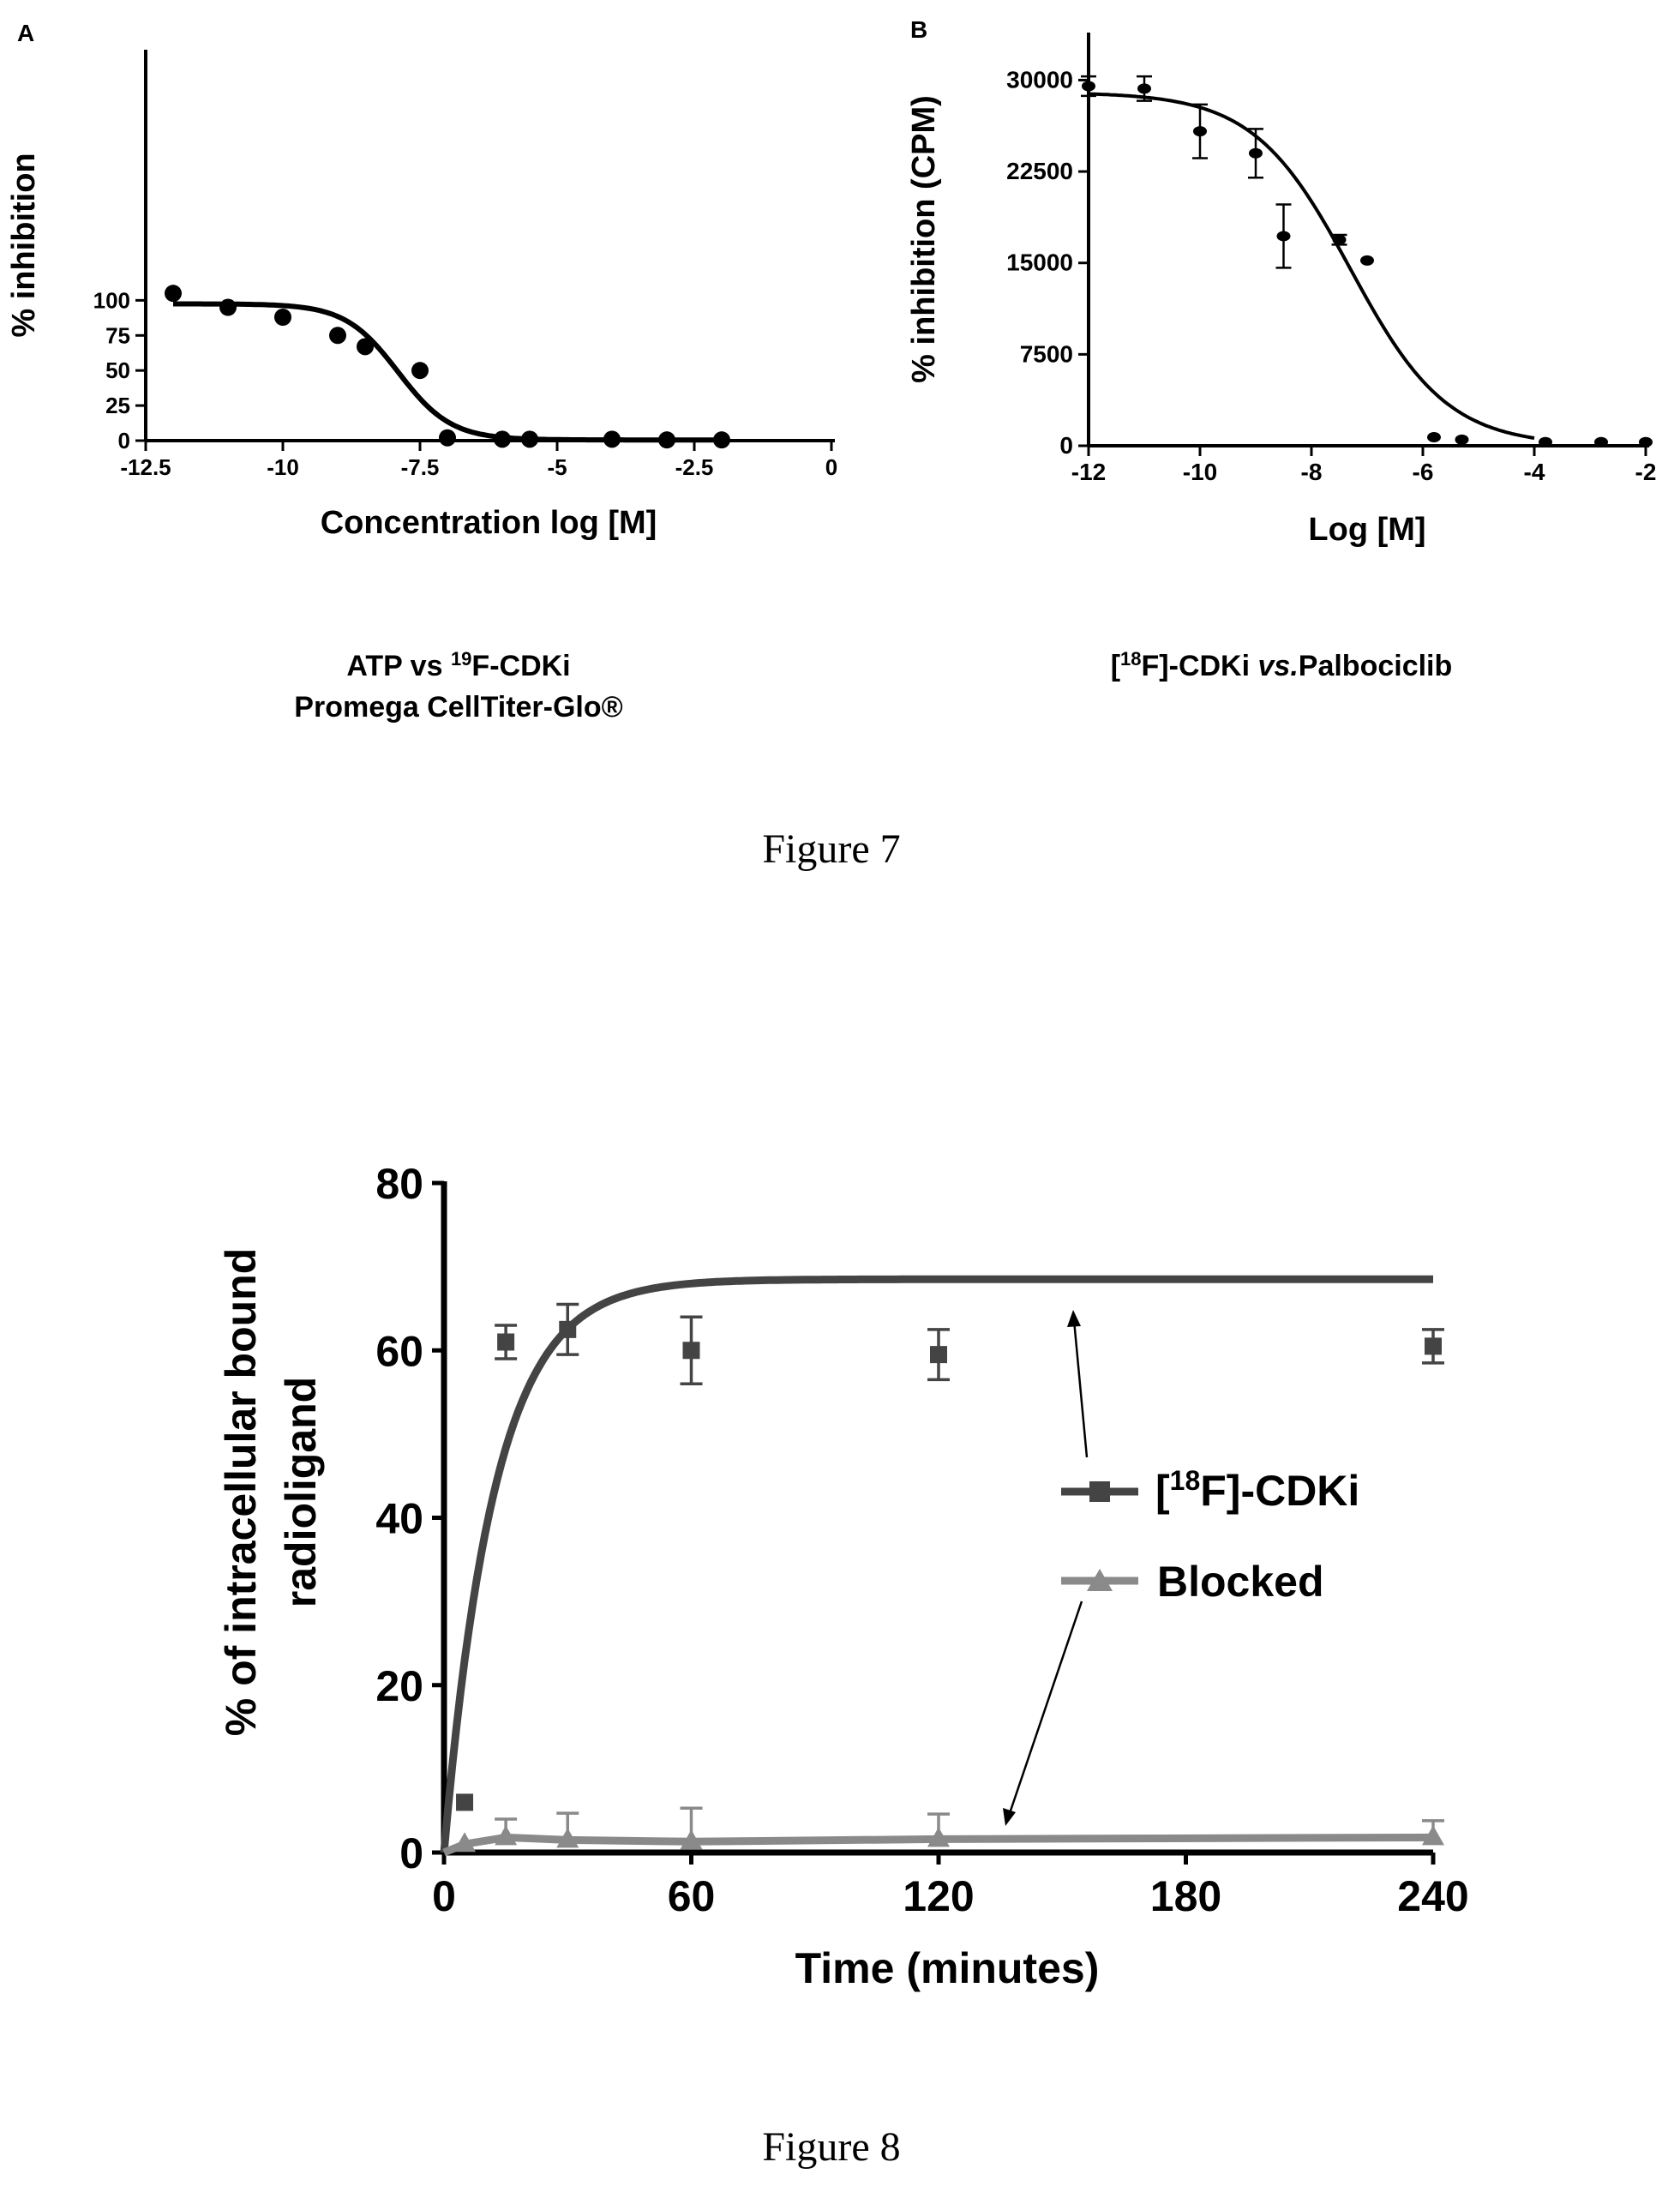 The image size is (1680, 2204). I want to click on legend-blocked-marker, so click(1100, 1580).